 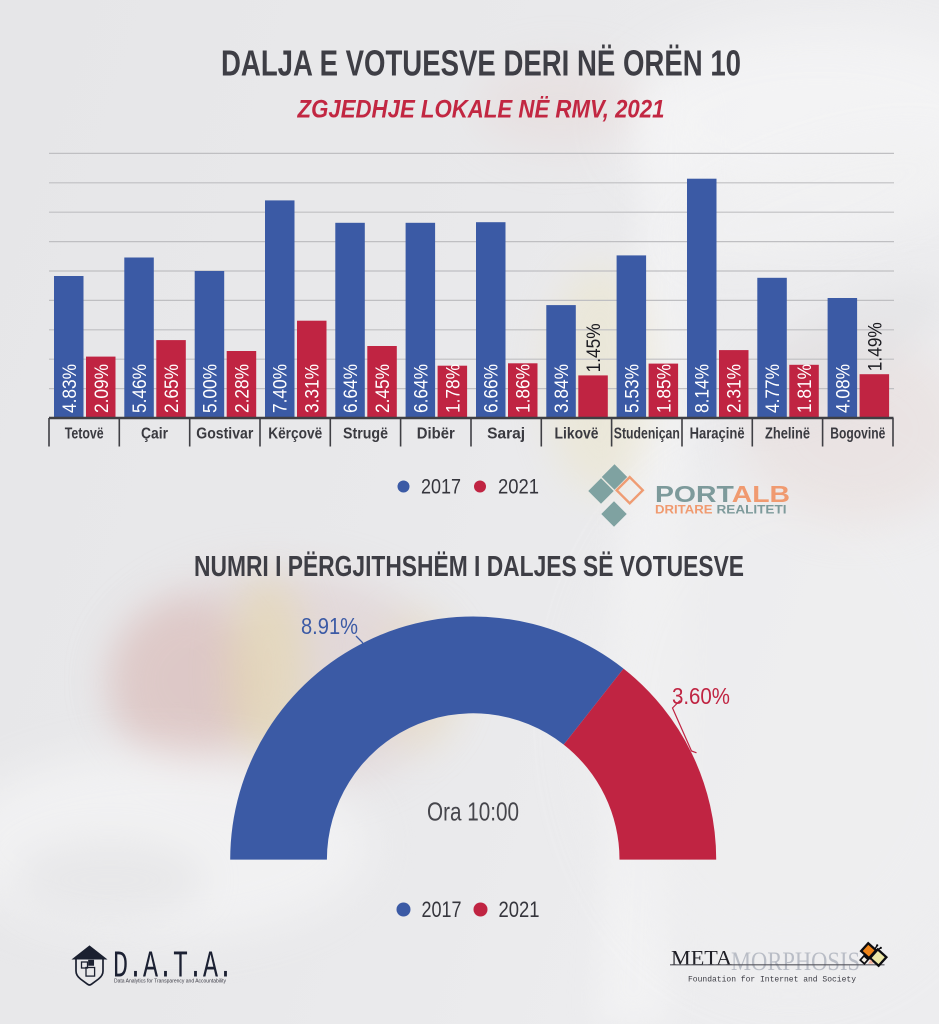 What do you see at coordinates (701, 696) in the screenshot?
I see `svg-text: 3.60%` at bounding box center [701, 696].